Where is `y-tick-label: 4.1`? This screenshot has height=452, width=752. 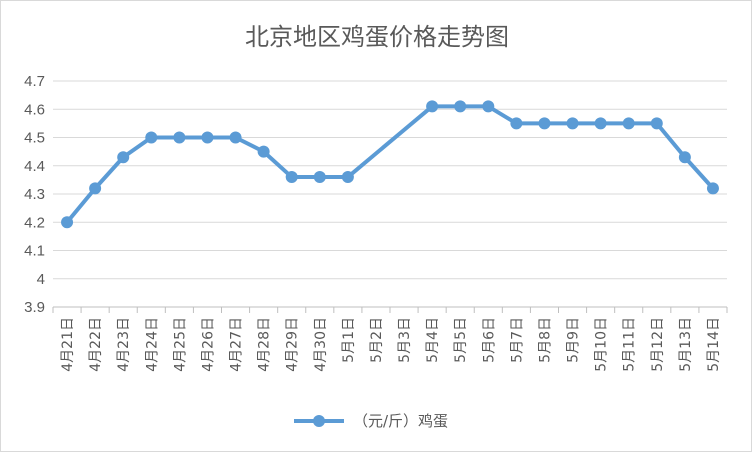 y-tick-label: 4.1 is located at coordinates (34, 251).